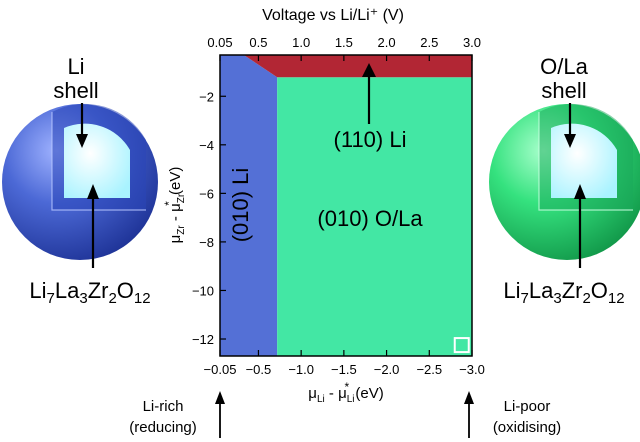 The height and width of the screenshot is (442, 640). I want to click on x-axis-ticks: −0.05 −0.5 −1.0 −1.5 −2.0 −2.5 −3.0, so click(344, 363).